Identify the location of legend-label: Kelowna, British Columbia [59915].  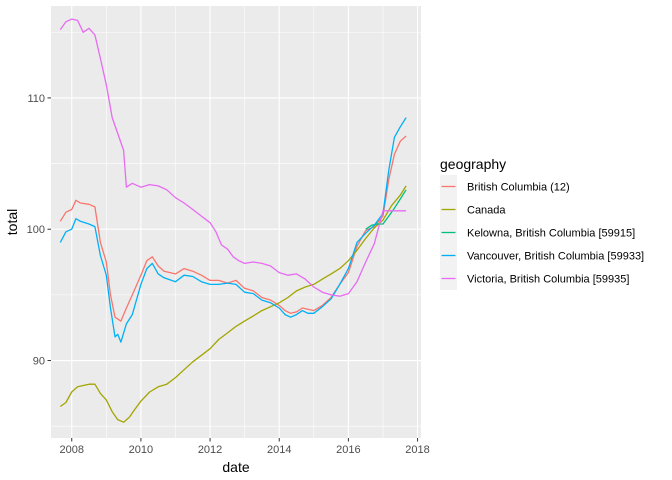
(551, 234).